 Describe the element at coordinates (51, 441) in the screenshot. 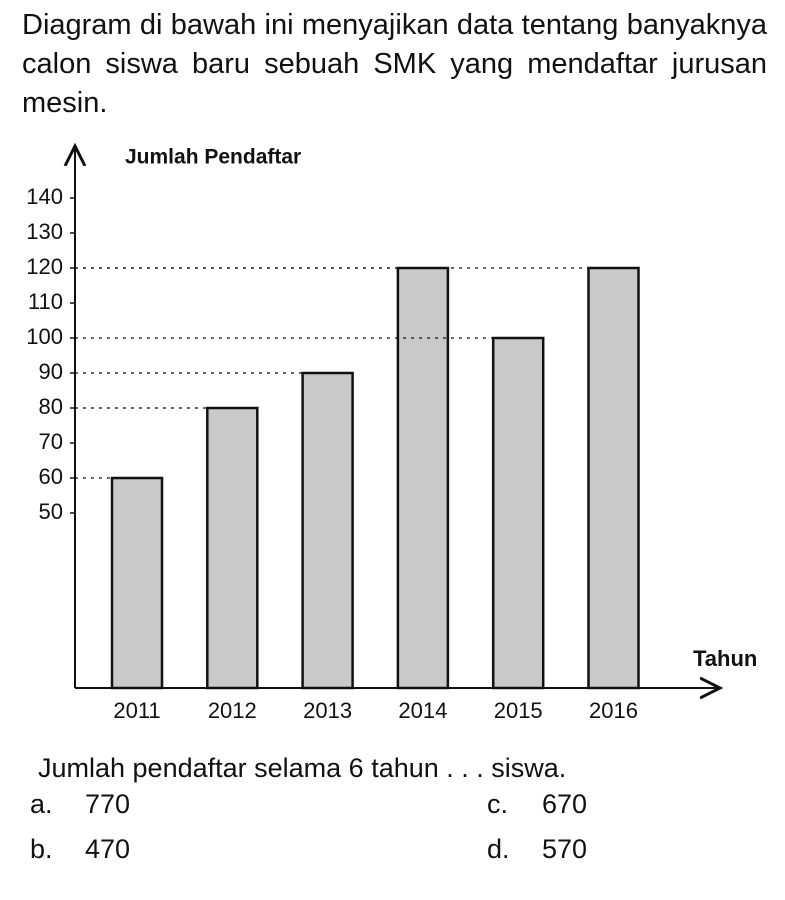

I see `y-tick-label: 70` at that location.